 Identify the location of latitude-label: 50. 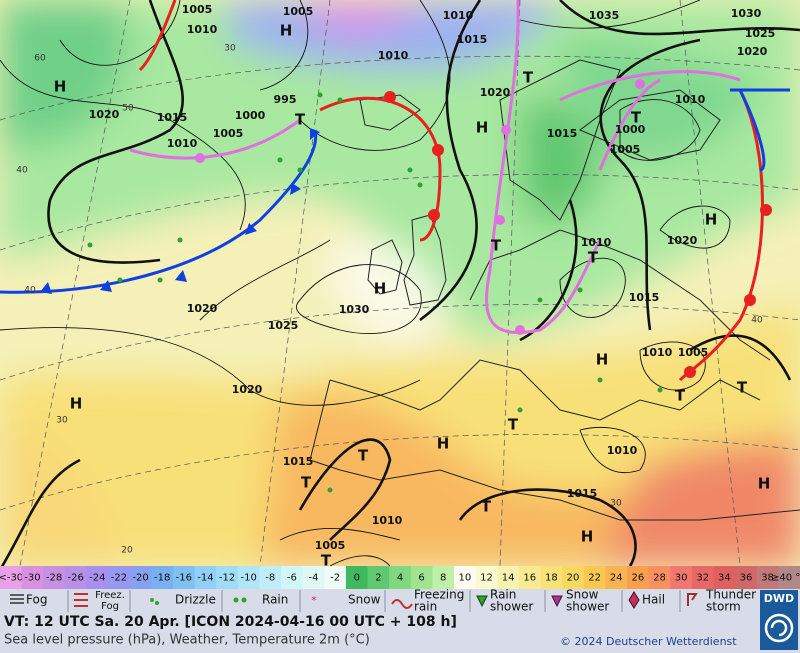
(128, 109).